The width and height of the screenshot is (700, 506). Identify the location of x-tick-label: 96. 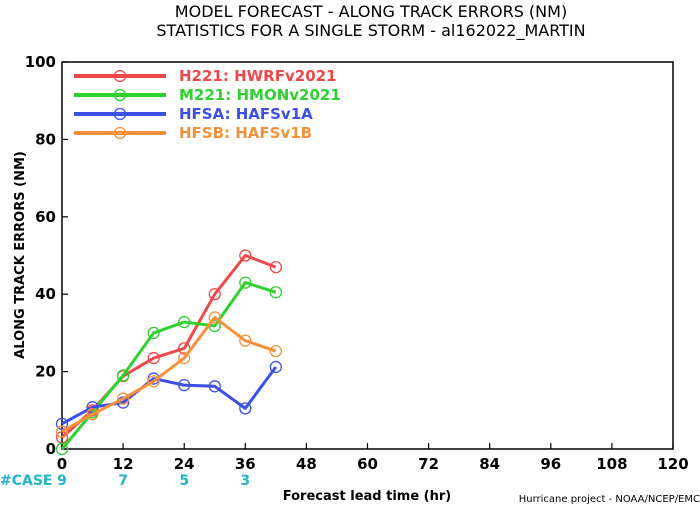
(550, 464).